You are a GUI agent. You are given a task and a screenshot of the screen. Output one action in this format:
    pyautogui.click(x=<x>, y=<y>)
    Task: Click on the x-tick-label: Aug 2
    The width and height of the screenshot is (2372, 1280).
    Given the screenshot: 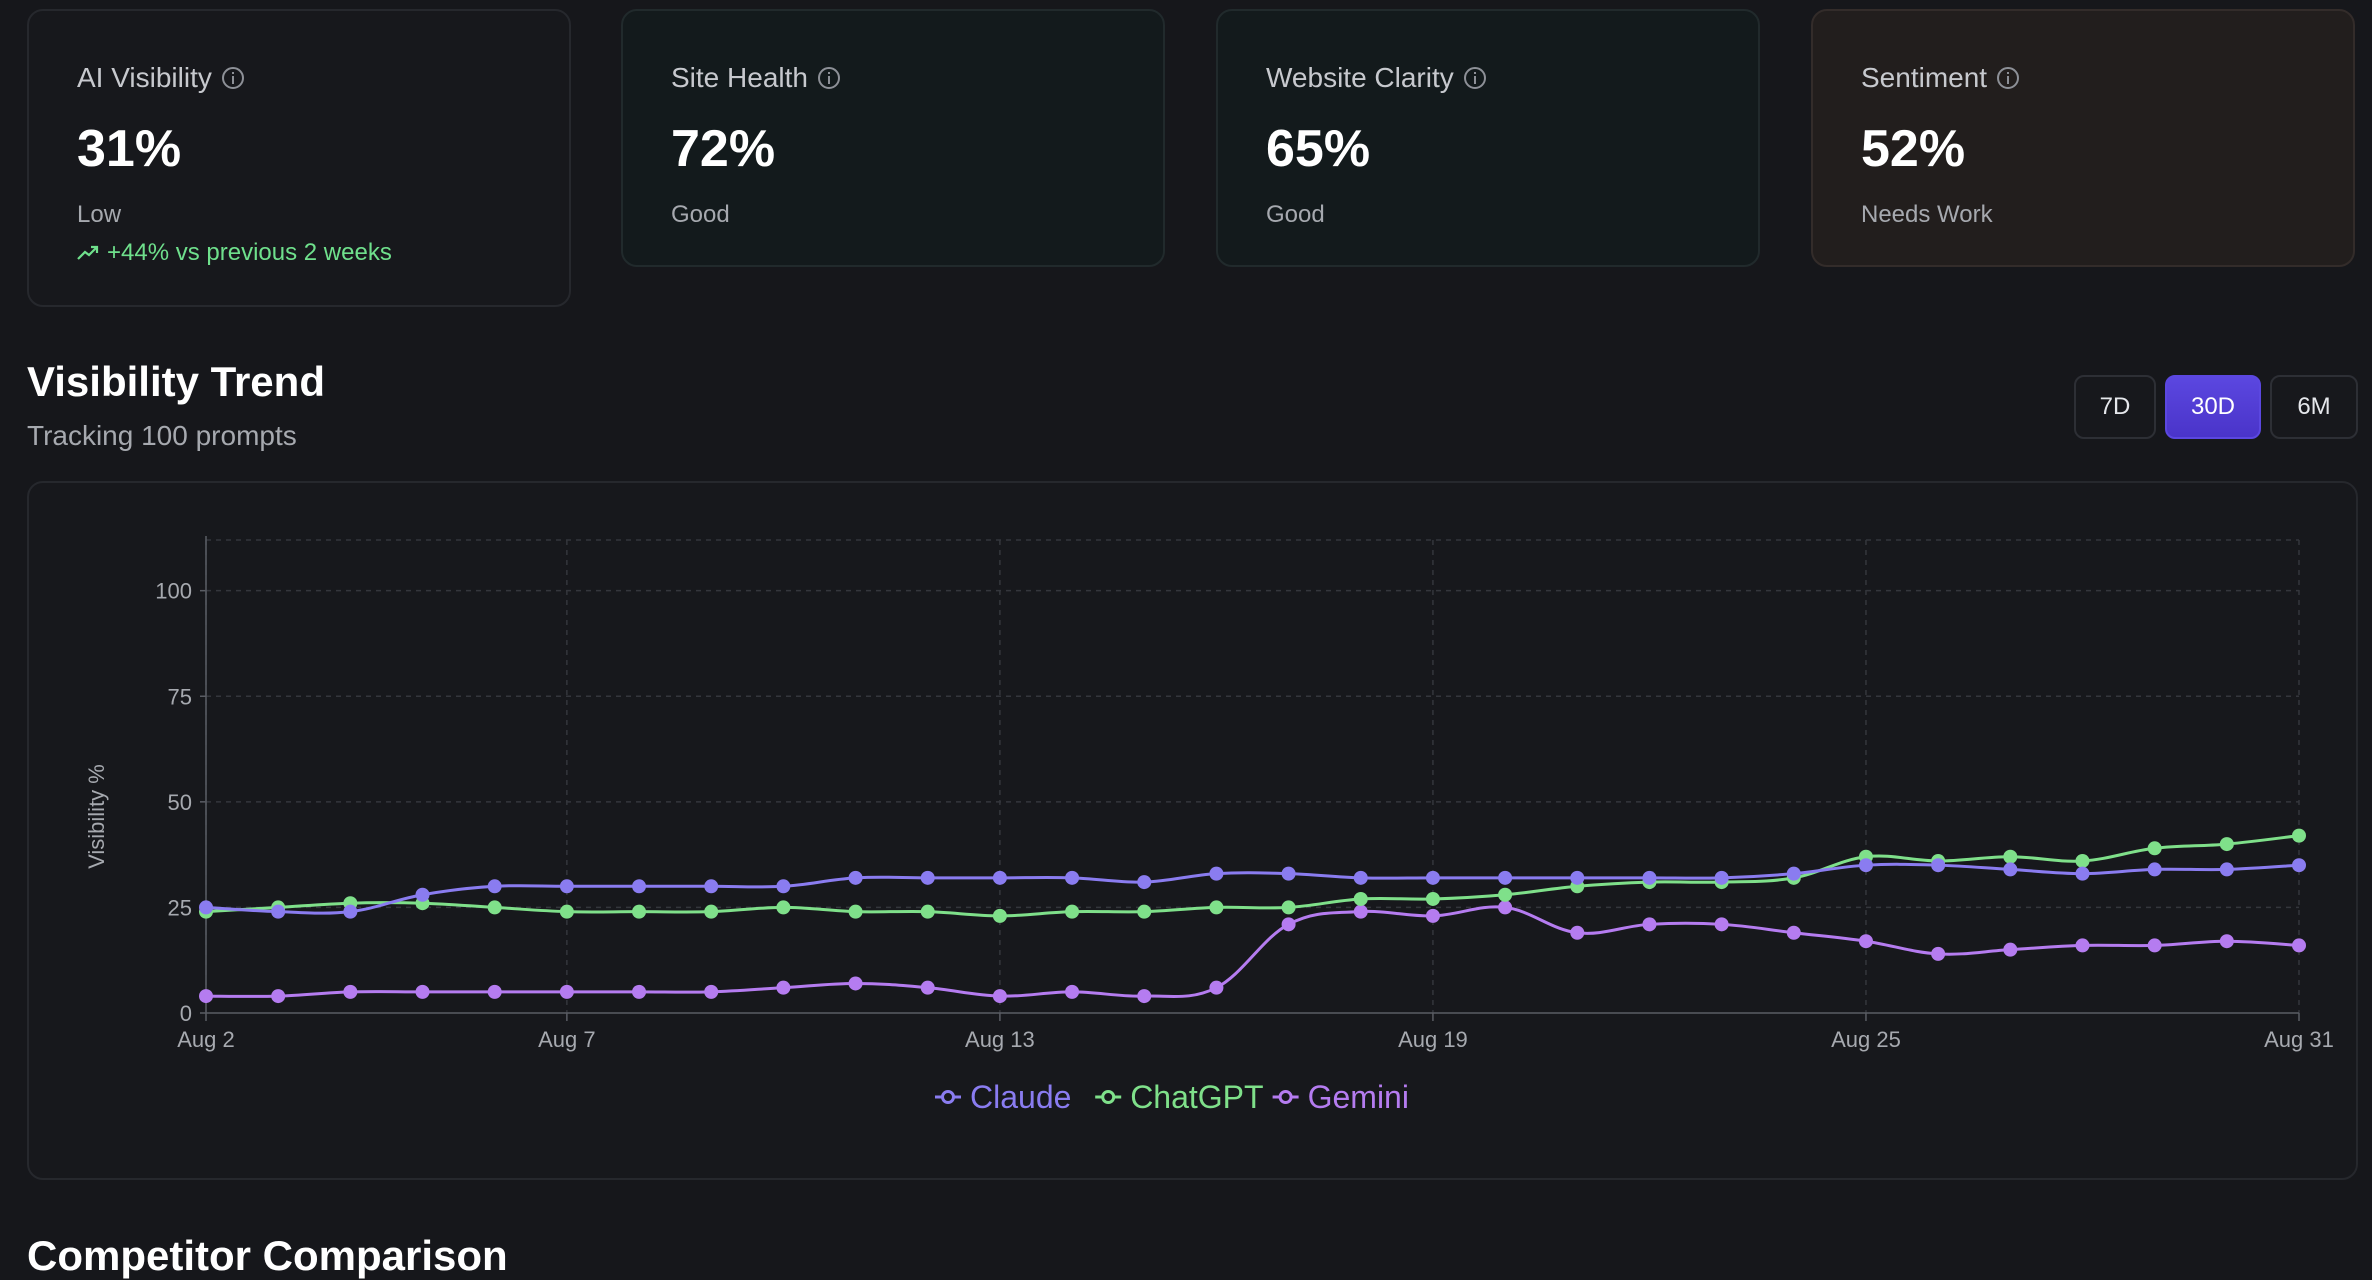 What is the action you would take?
    pyautogui.click(x=206, y=1039)
    